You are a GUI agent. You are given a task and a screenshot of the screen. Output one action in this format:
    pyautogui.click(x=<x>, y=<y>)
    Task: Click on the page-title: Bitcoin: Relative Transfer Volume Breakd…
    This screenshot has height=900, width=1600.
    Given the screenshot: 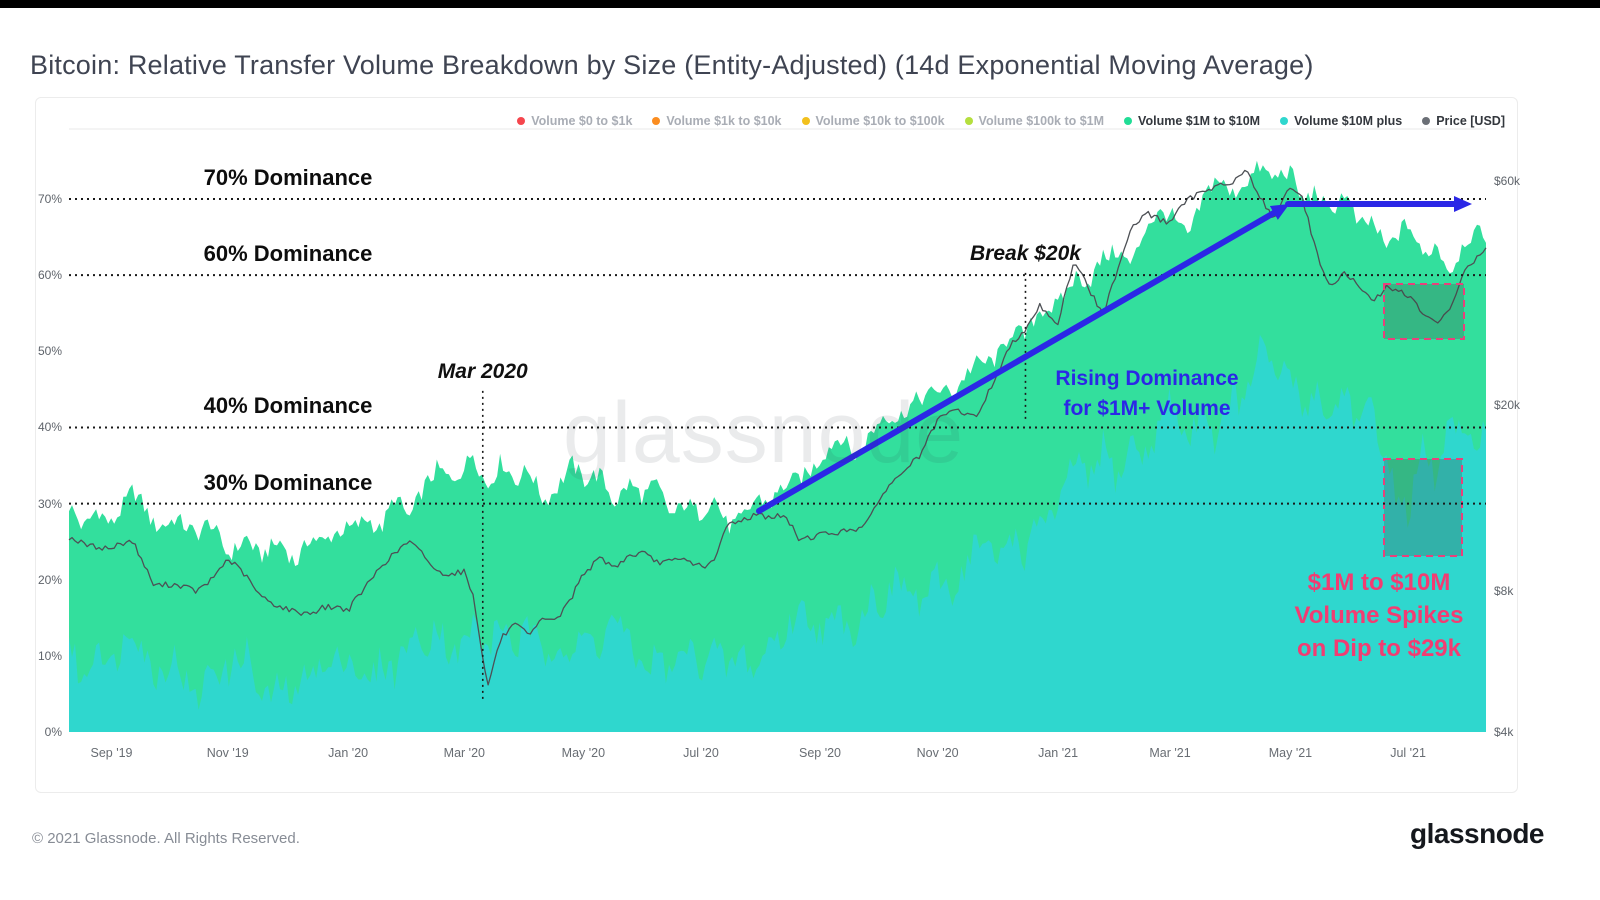 What is the action you would take?
    pyautogui.click(x=672, y=65)
    